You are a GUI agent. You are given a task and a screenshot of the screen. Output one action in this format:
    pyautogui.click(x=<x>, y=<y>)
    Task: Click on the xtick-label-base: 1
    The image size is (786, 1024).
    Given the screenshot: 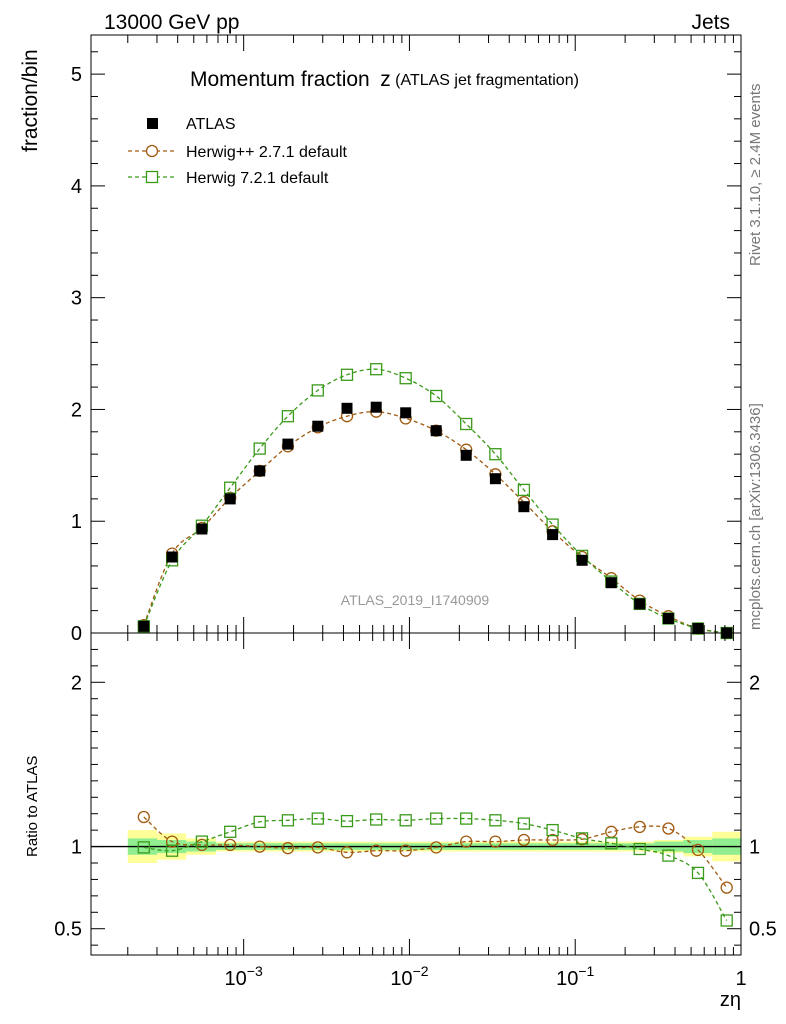 What is the action you would take?
    pyautogui.click(x=740, y=979)
    